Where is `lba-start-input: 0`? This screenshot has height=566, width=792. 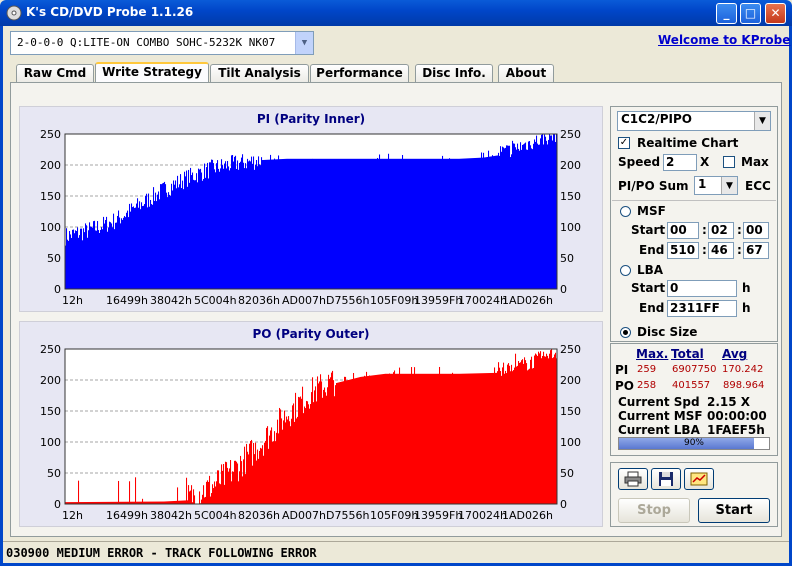 lba-start-input: 0 is located at coordinates (702, 288).